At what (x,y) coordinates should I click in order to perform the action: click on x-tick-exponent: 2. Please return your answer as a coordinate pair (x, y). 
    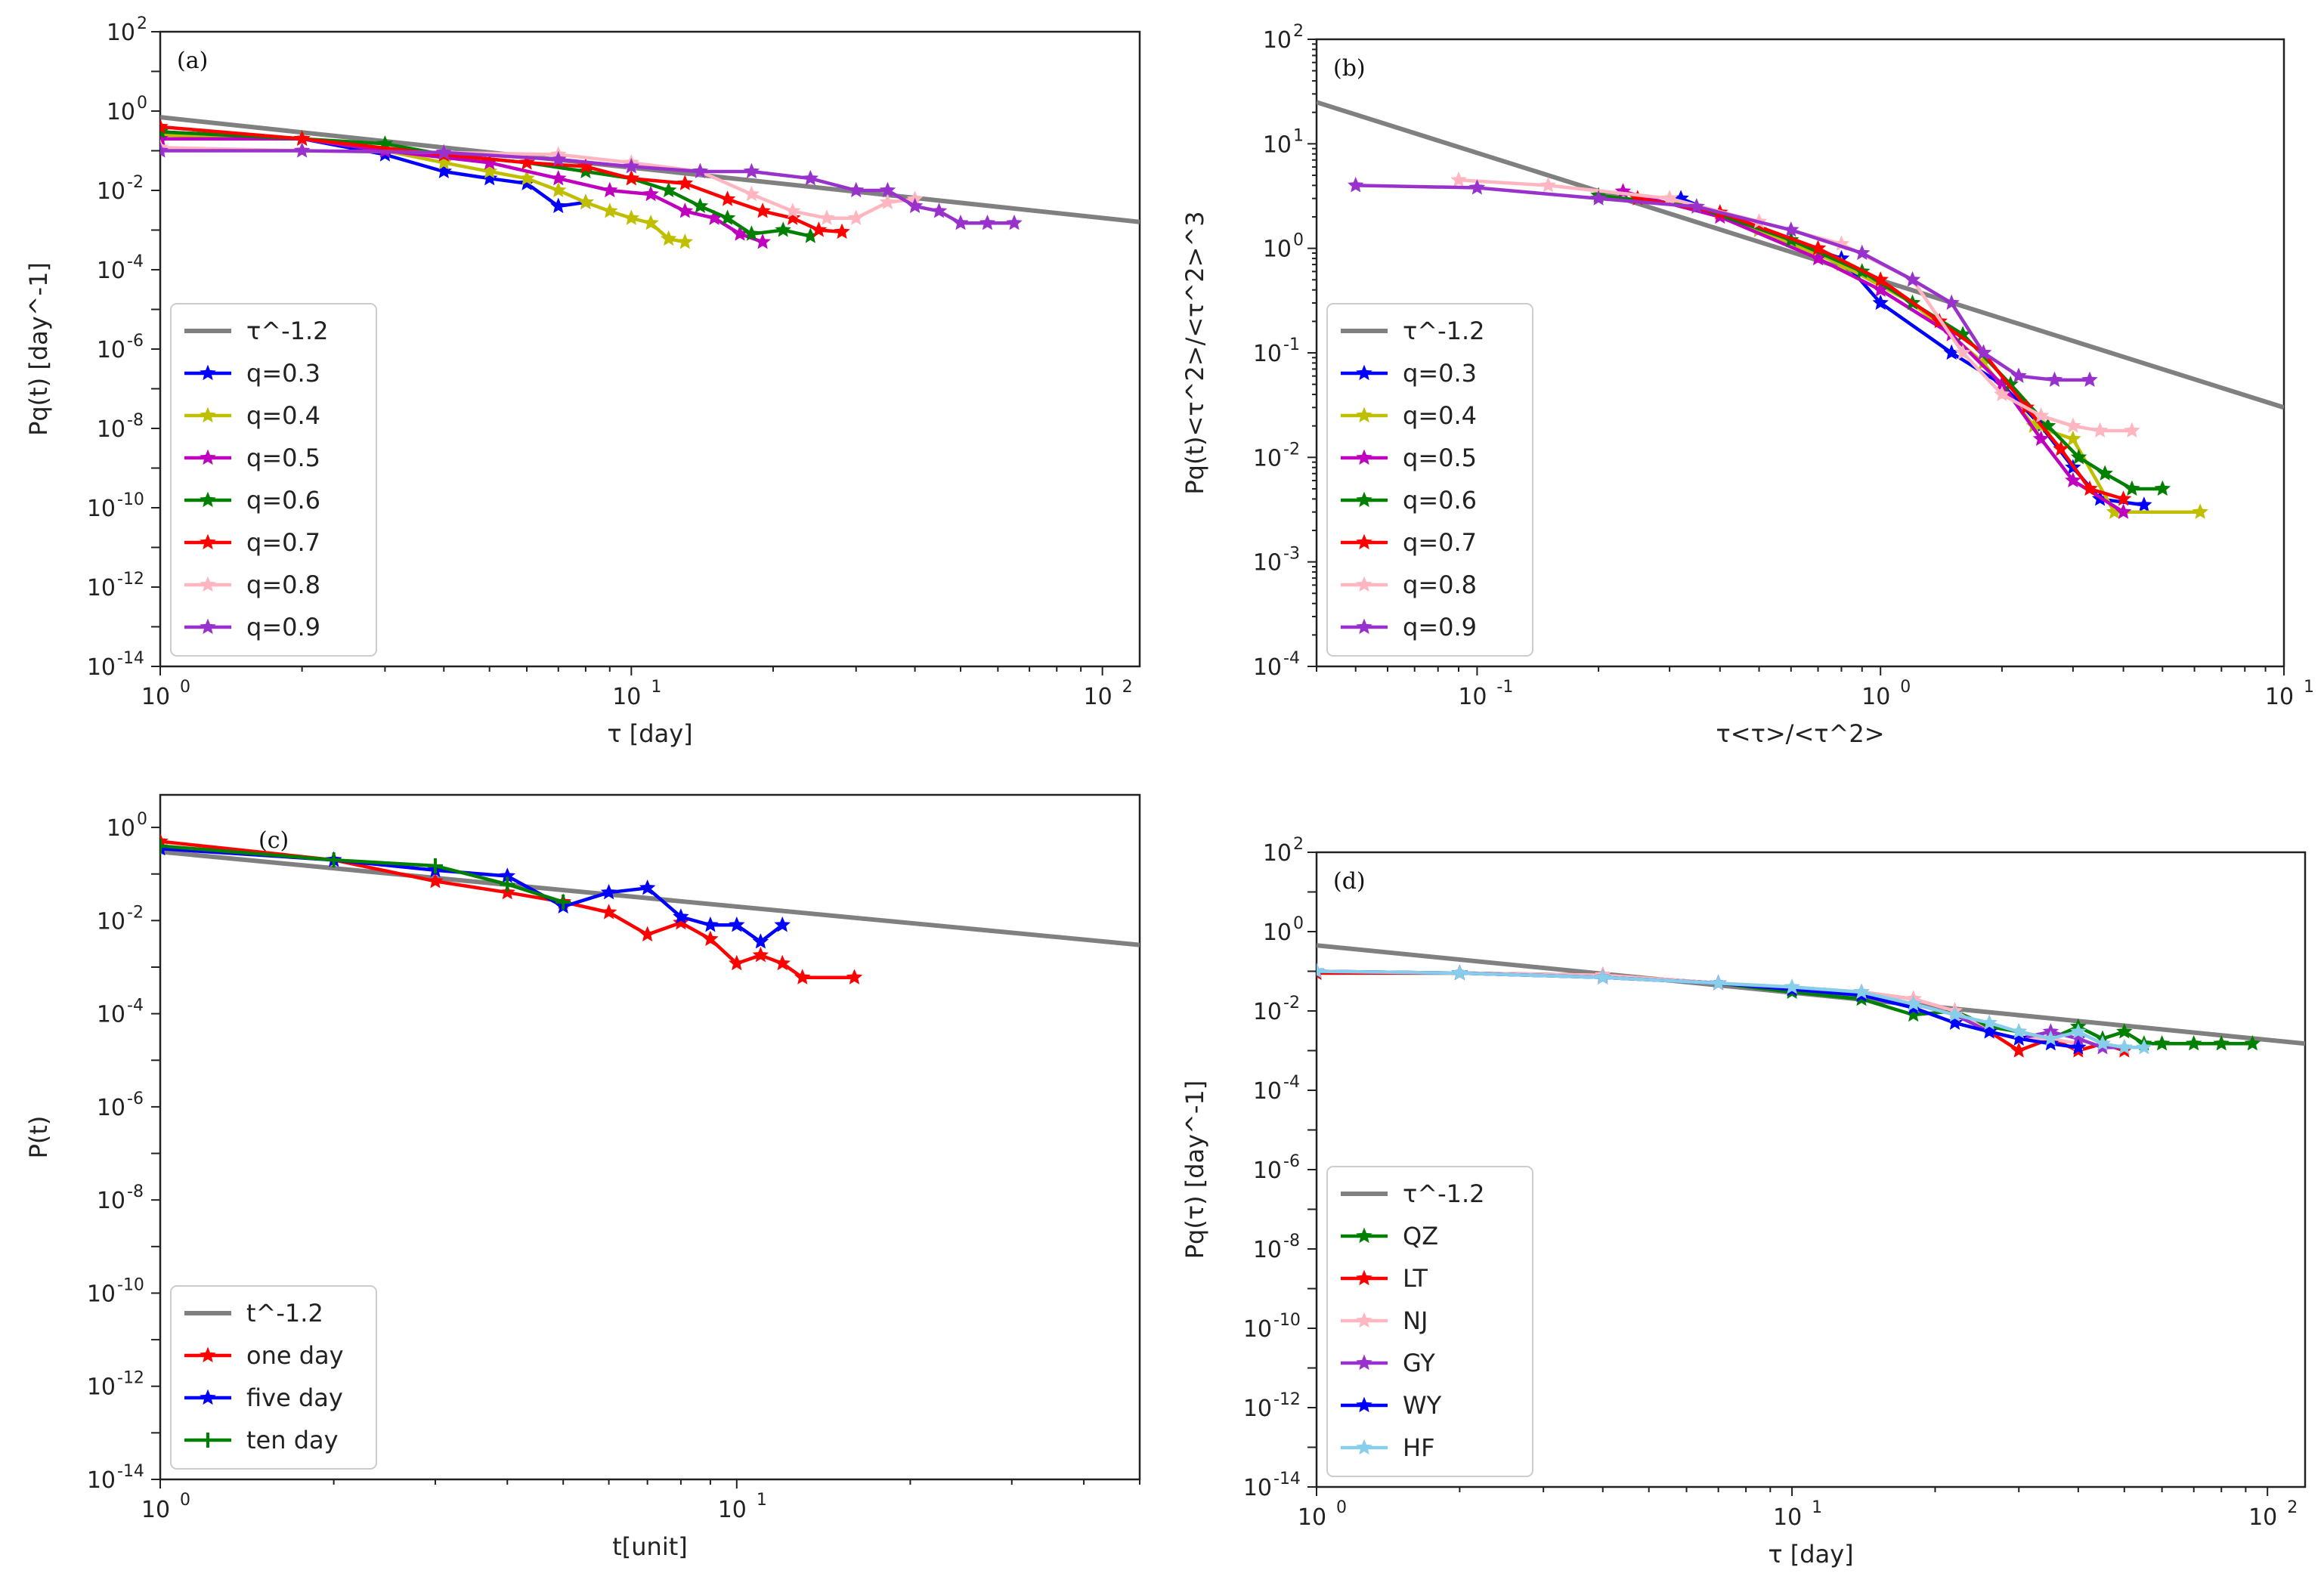
    Looking at the image, I should click on (1127, 687).